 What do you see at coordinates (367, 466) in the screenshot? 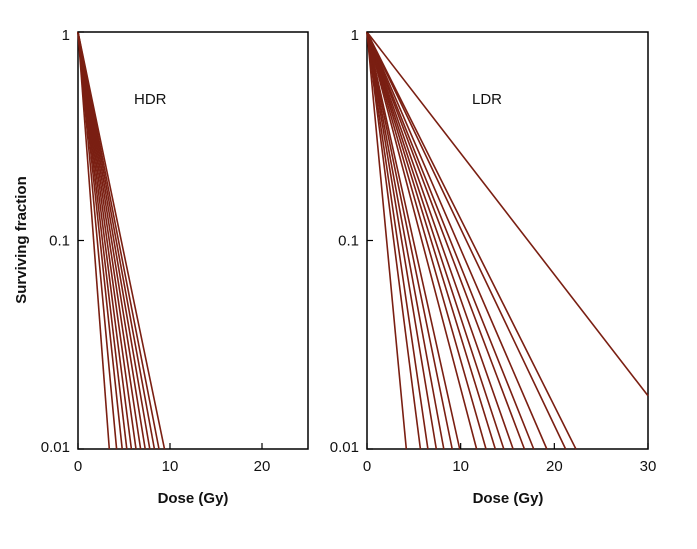
I see `x-tick-label-ldr-0: 0` at bounding box center [367, 466].